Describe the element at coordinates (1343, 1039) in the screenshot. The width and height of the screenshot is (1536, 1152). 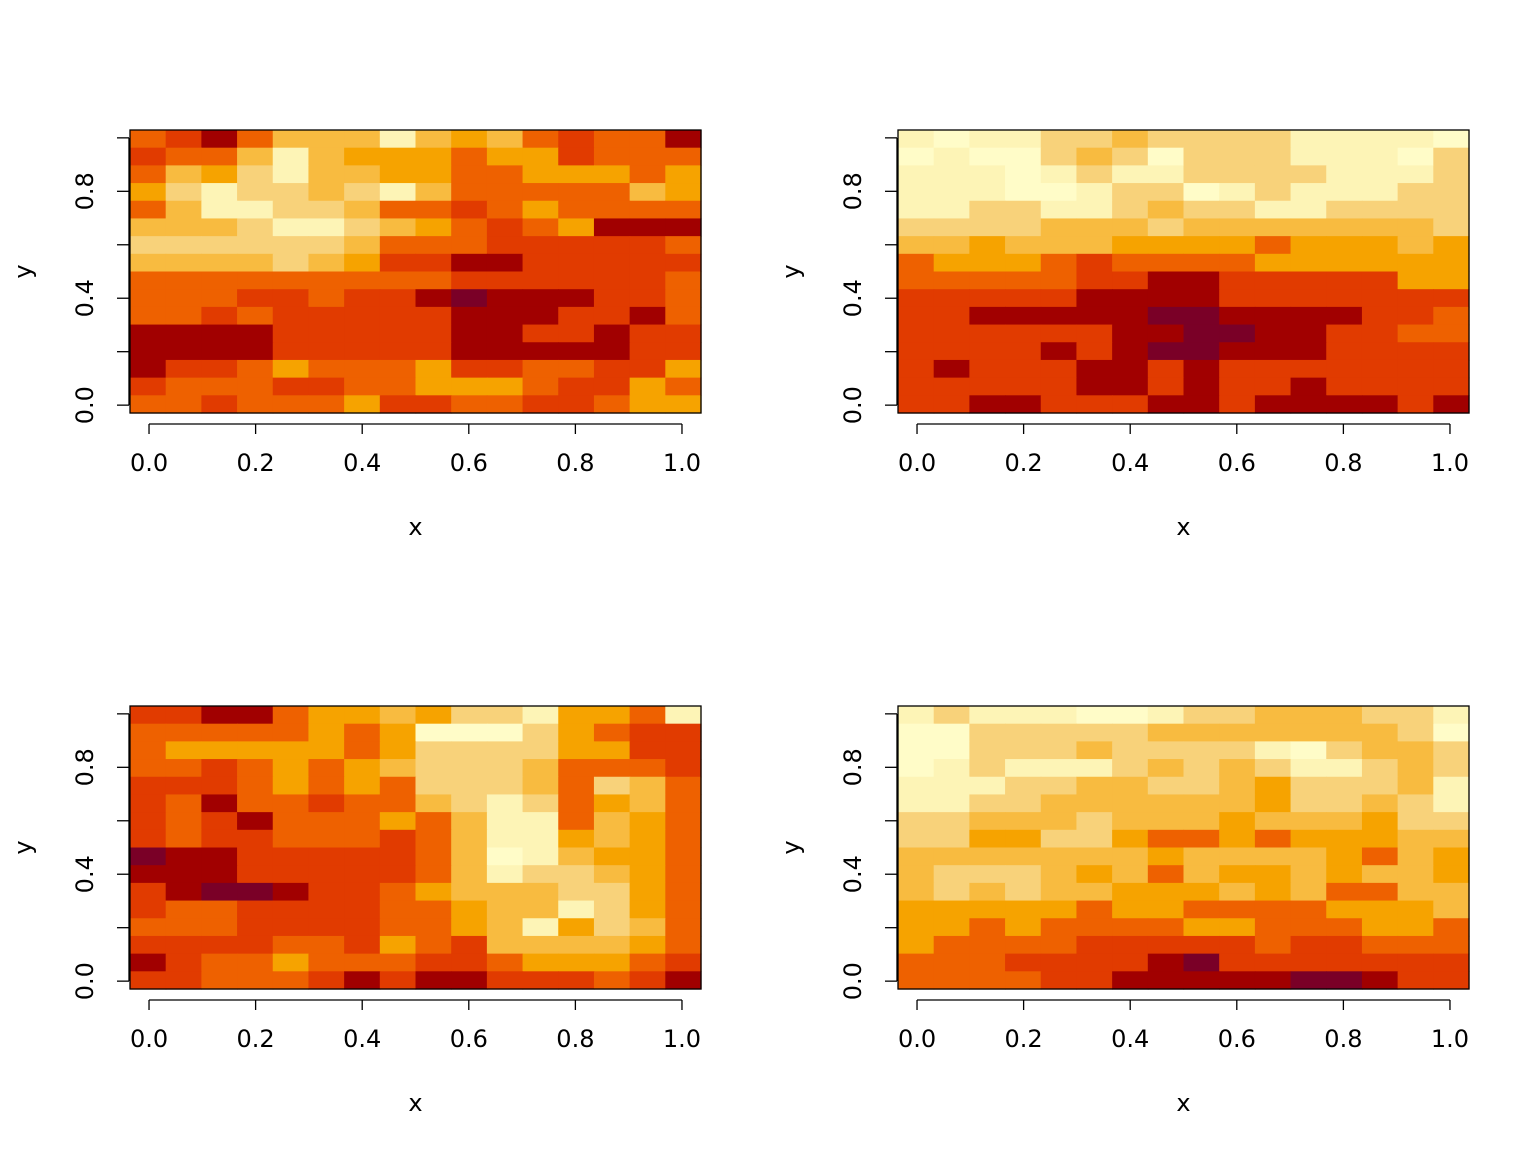
I see `x-tick-label: 0.8` at that location.